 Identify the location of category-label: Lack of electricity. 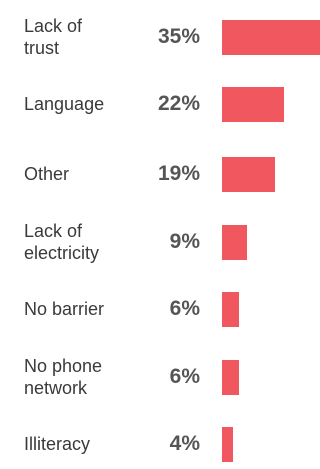
(62, 242).